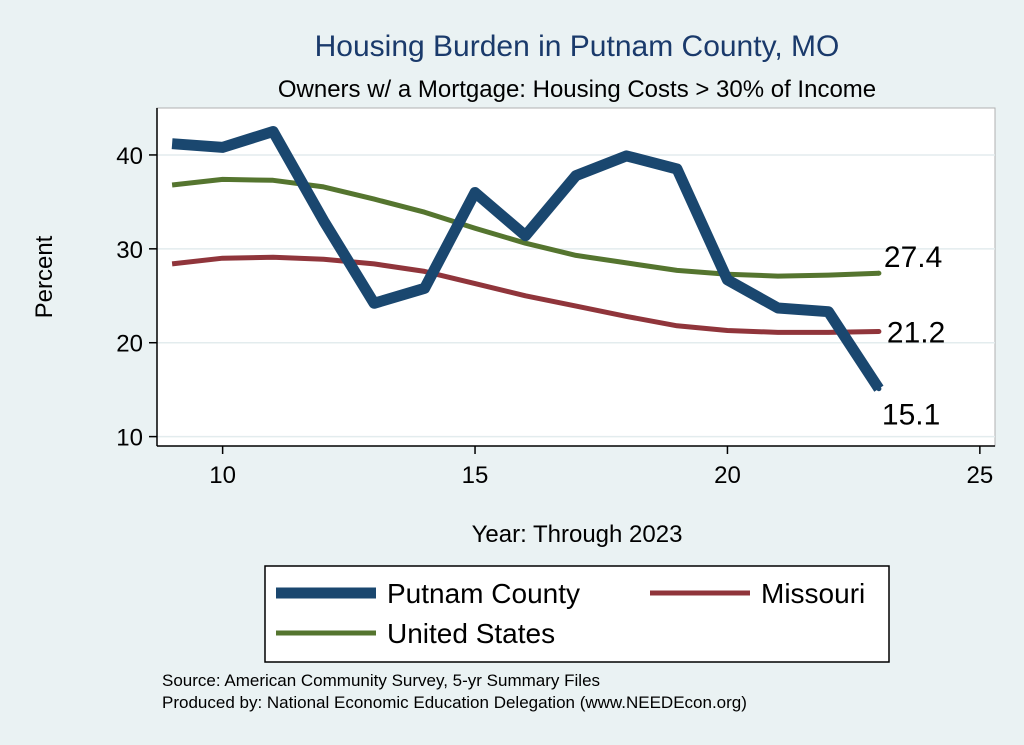  Describe the element at coordinates (129, 250) in the screenshot. I see `y-tick-label-30: 30` at that location.